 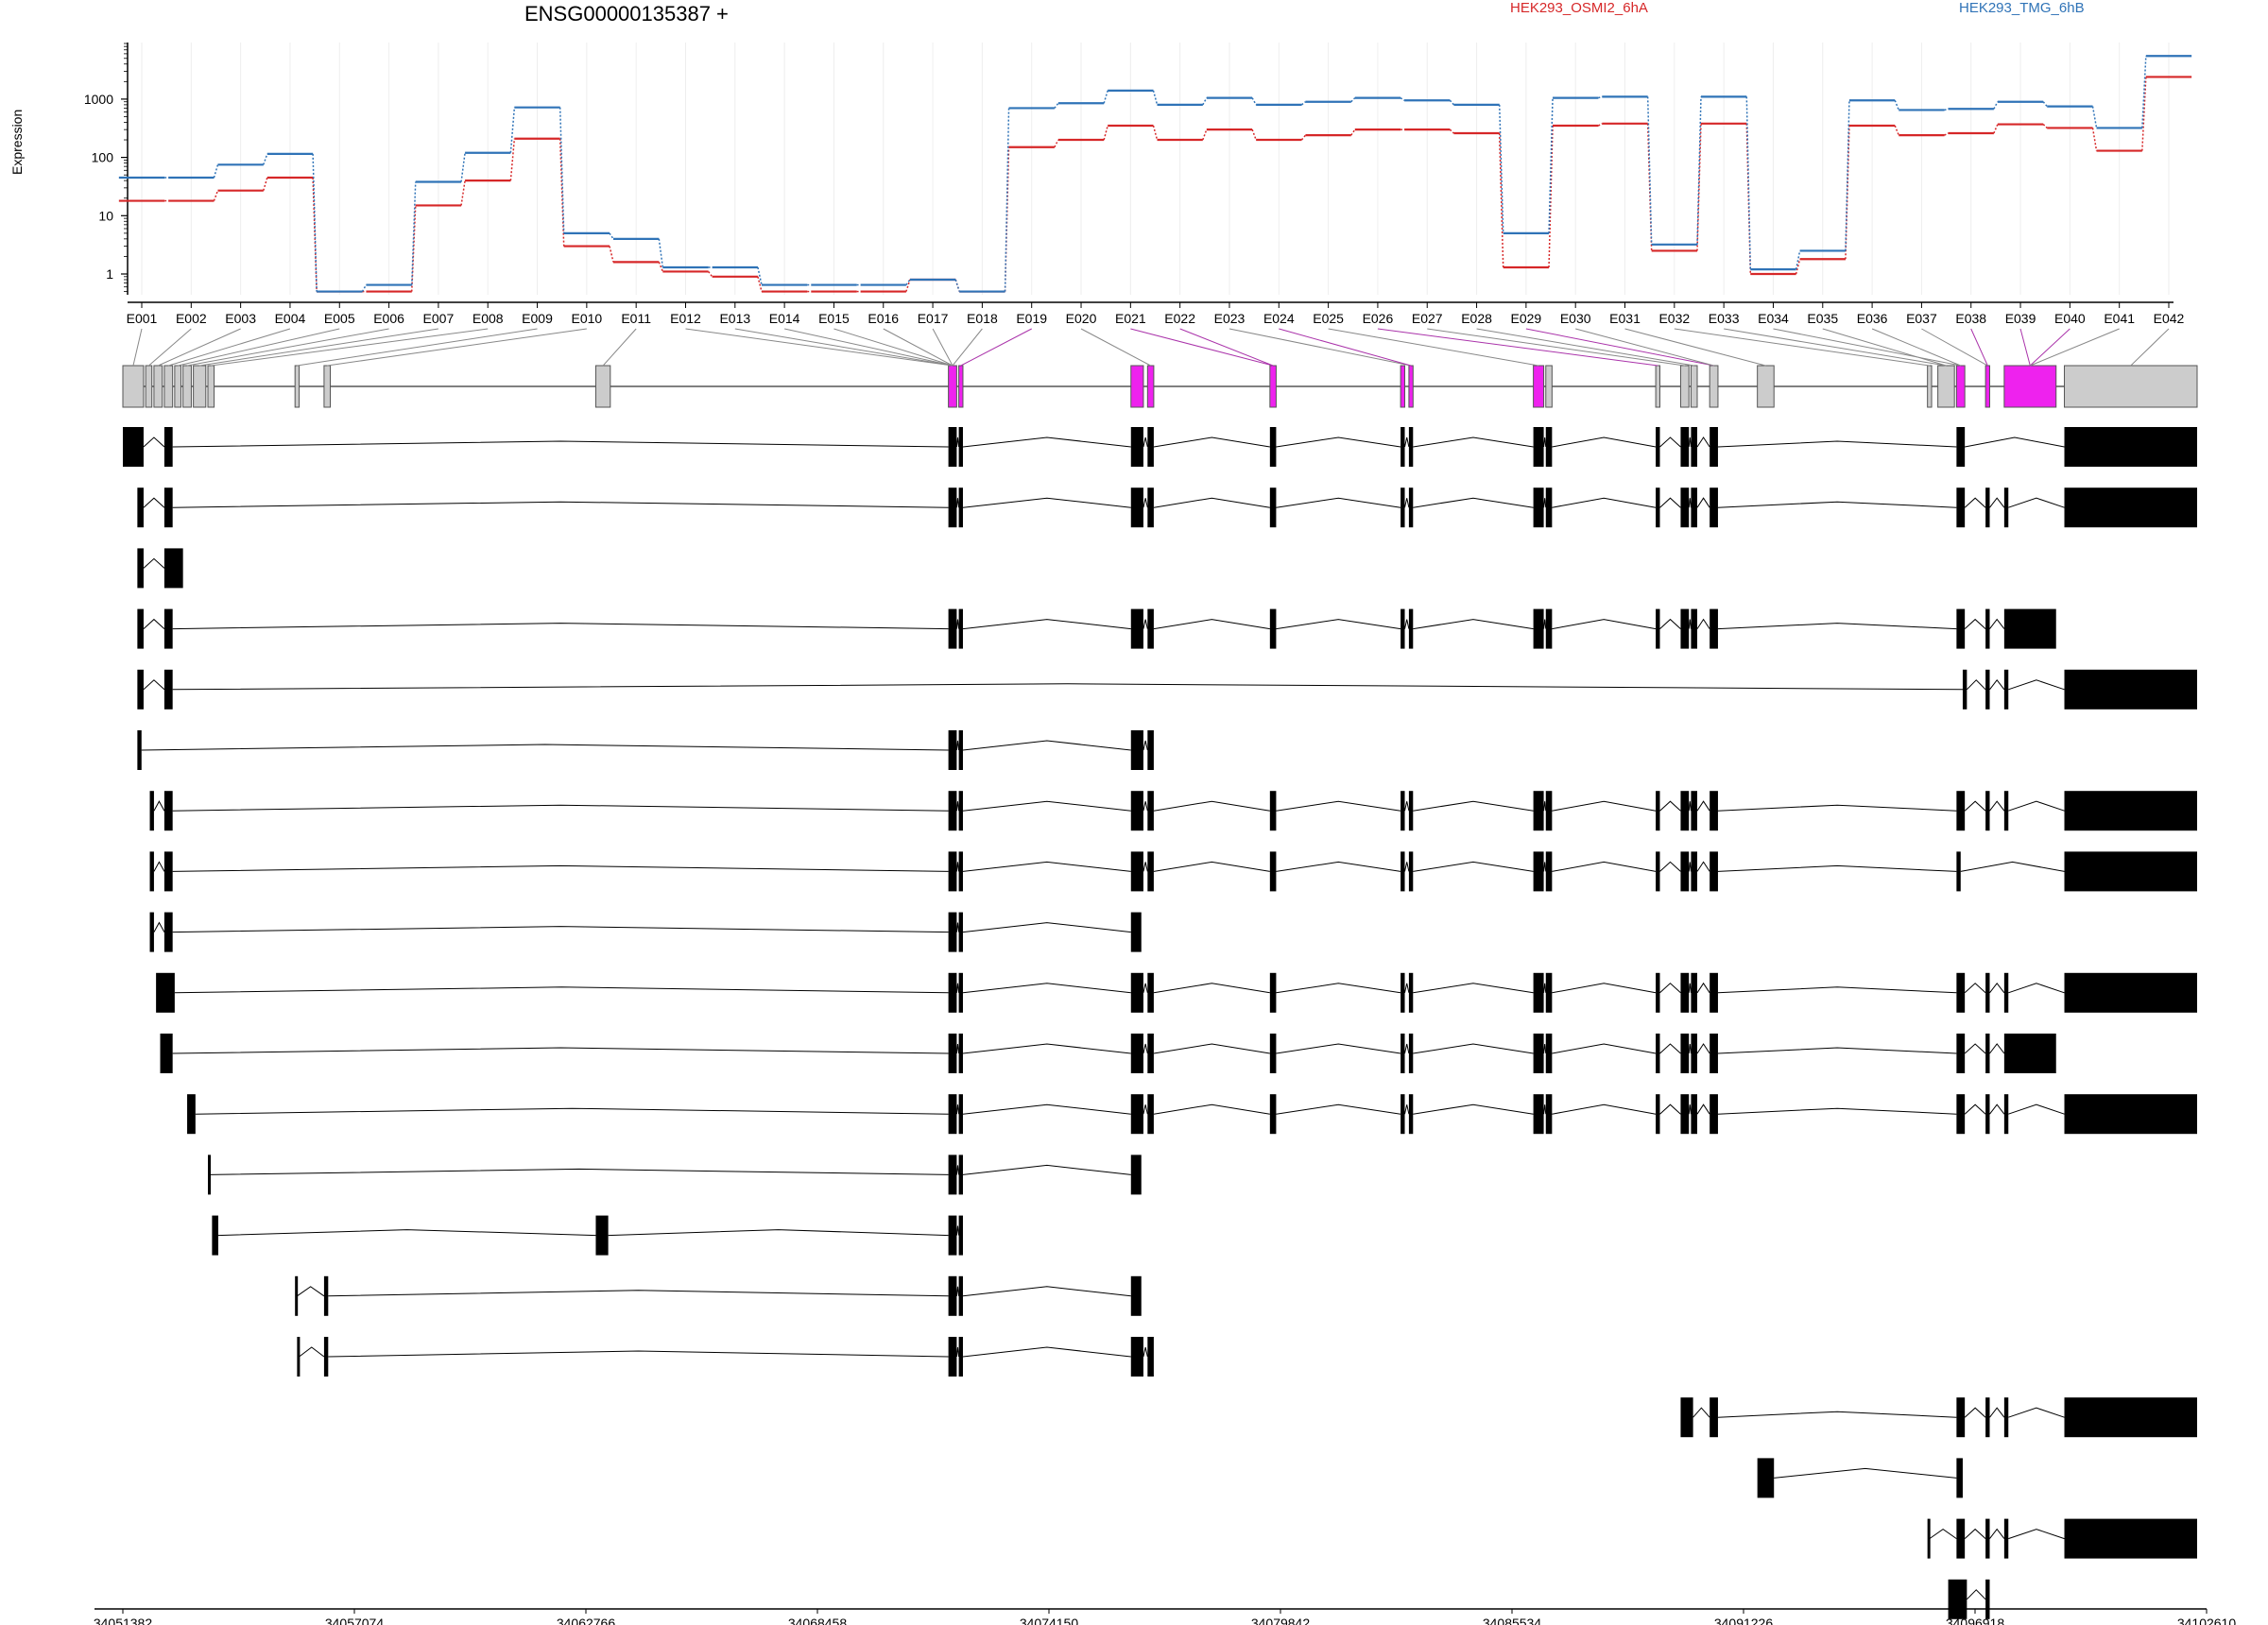 What do you see at coordinates (105, 215) in the screenshot?
I see `y-tick-label: 10` at bounding box center [105, 215].